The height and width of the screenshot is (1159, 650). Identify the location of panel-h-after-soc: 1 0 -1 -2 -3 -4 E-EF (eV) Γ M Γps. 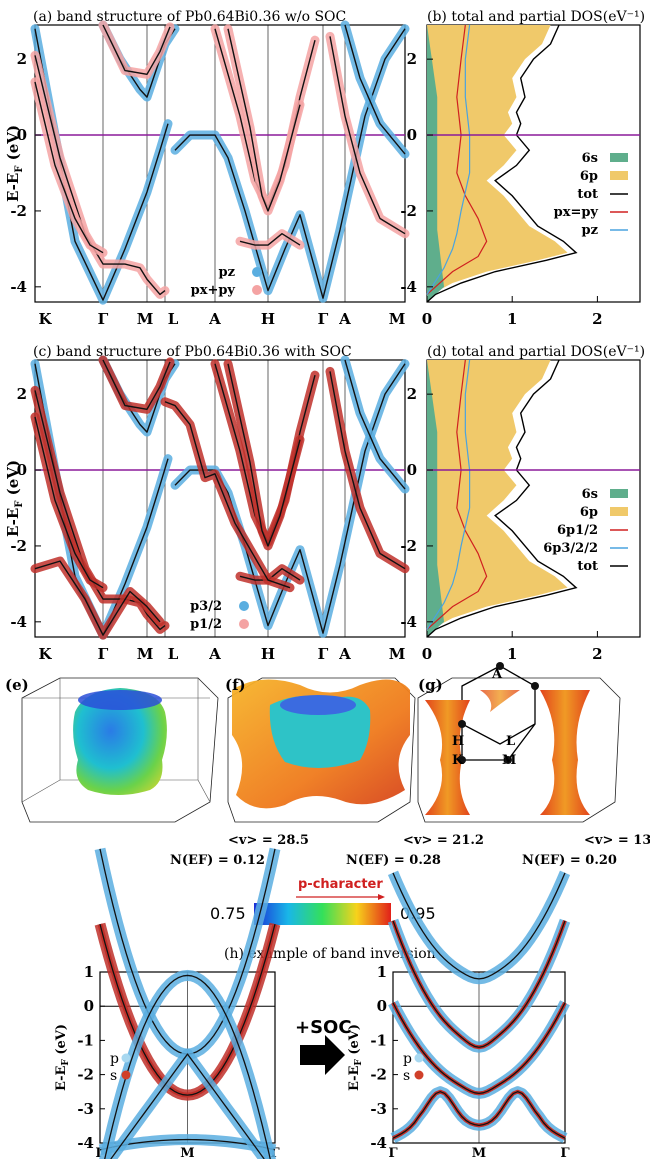
(458, 1014).